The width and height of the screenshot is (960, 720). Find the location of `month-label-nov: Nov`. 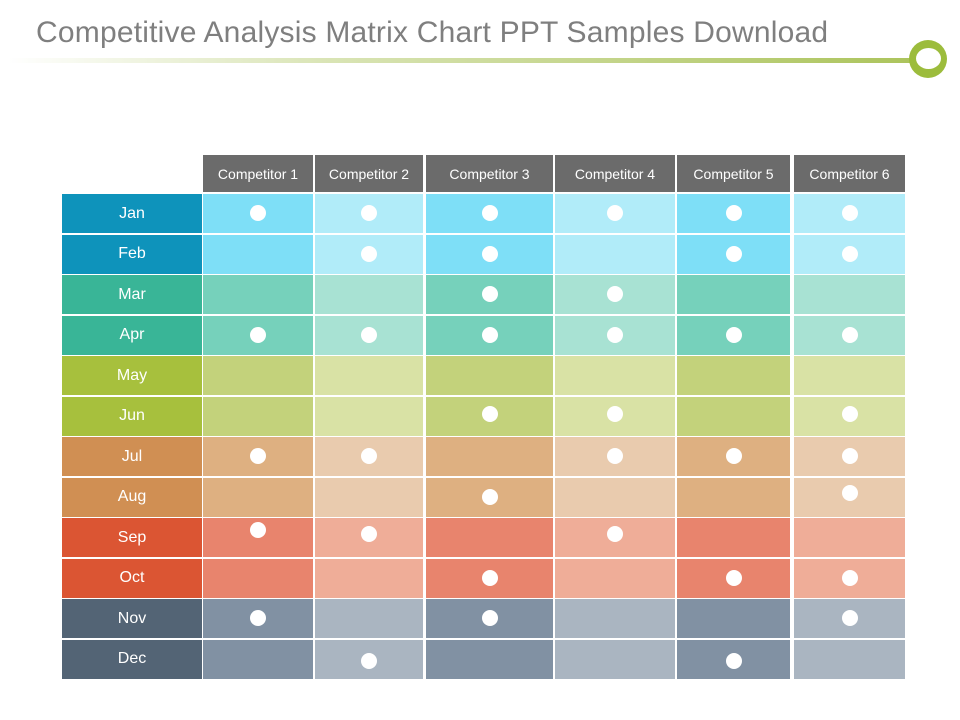

month-label-nov: Nov is located at coordinates (132, 619).